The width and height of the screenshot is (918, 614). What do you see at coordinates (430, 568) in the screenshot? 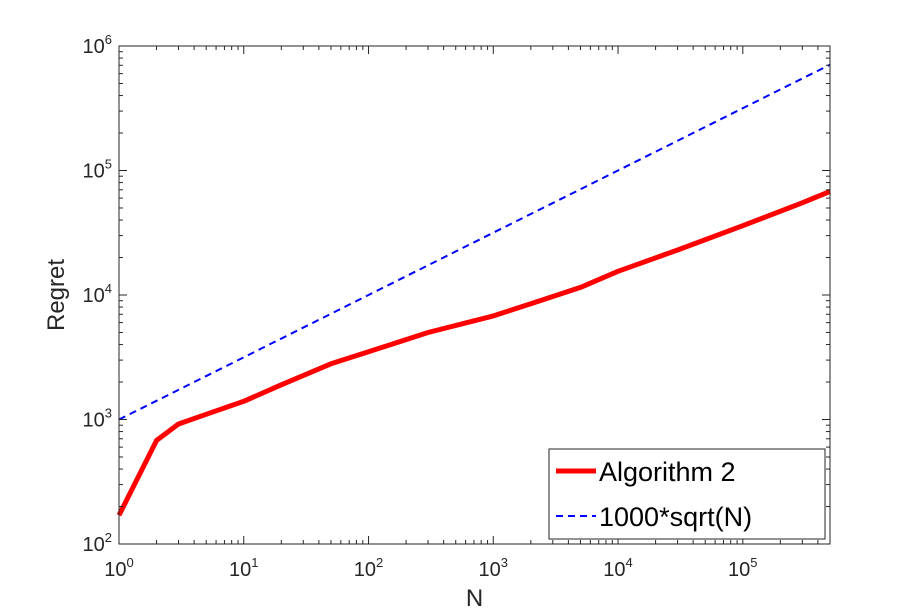
I see `x-tick-labels: 10⁰ 10¹ 10² 10³ 10⁴ 10⁵` at bounding box center [430, 568].